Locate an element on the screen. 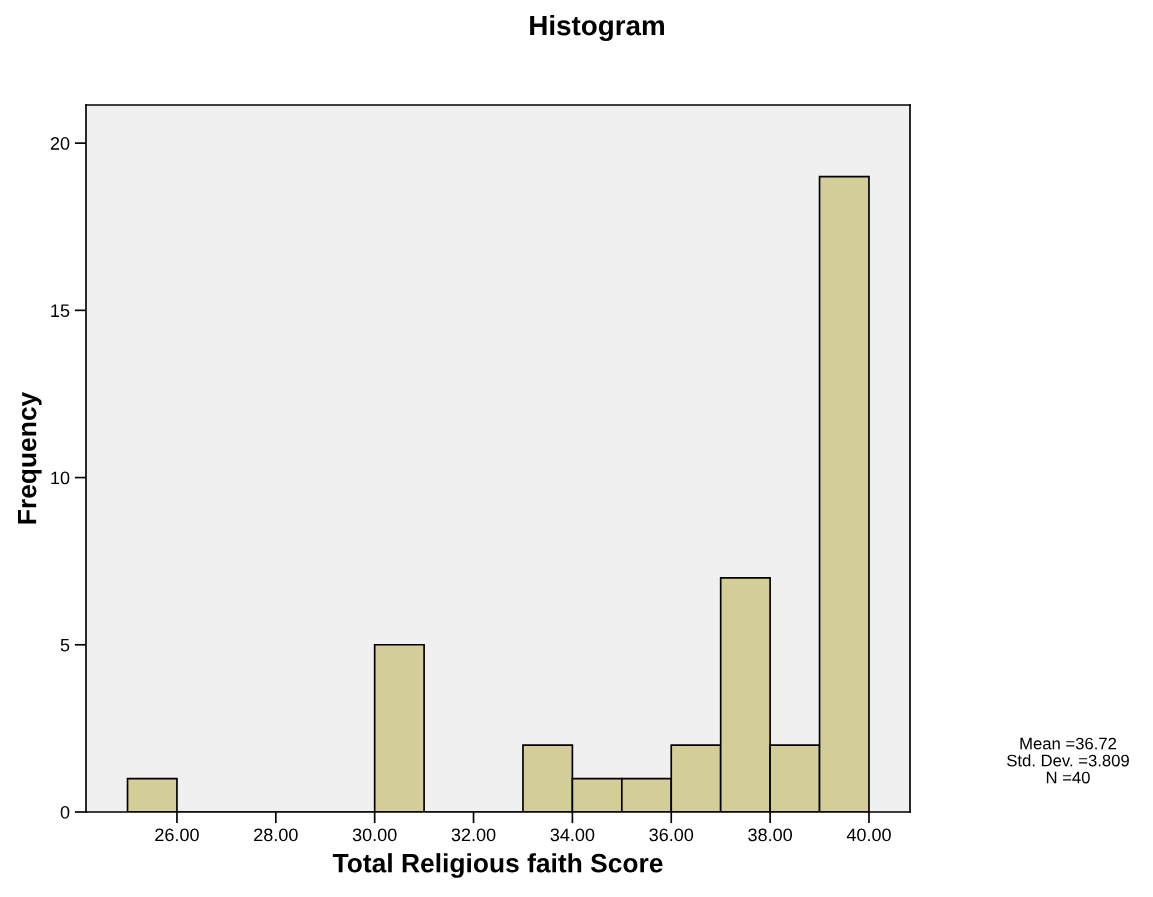 This screenshot has width=1153, height=897. y-tick-label: 20 is located at coordinates (60, 143).